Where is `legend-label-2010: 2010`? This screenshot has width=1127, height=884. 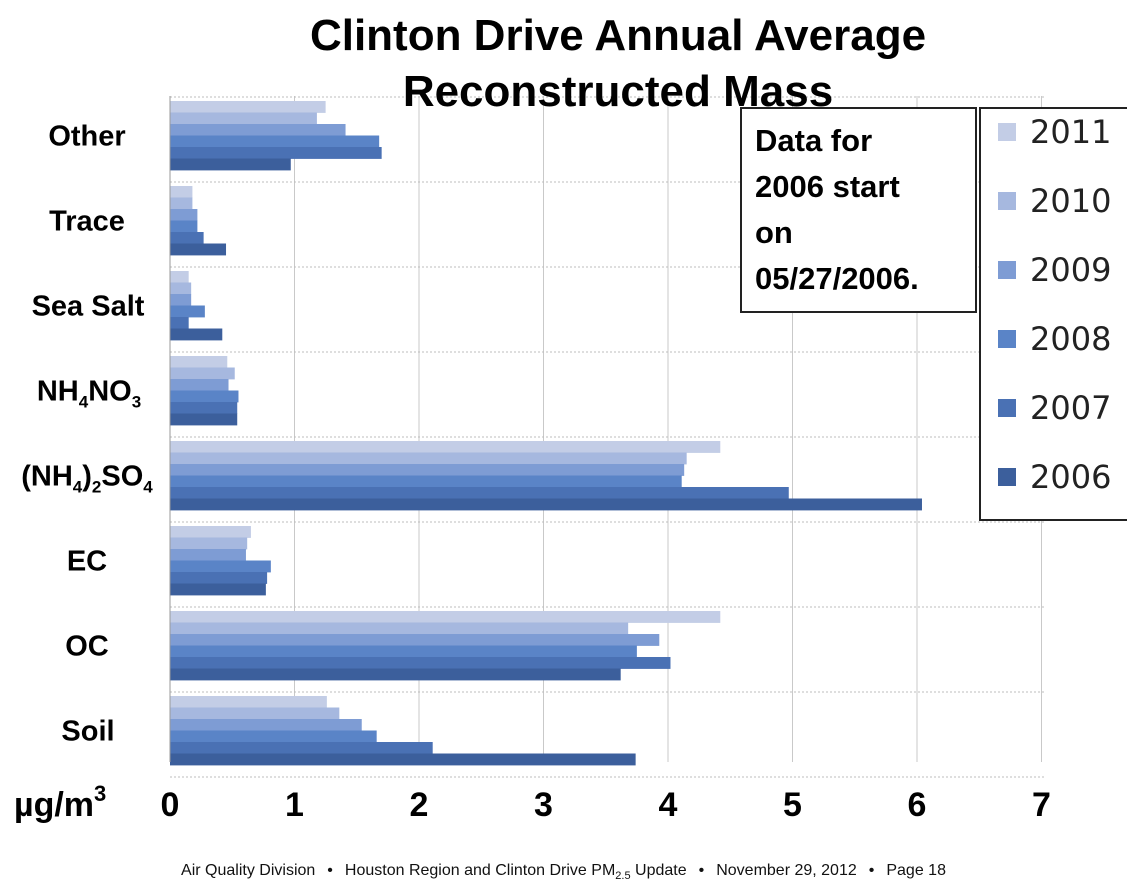 legend-label-2010: 2010 is located at coordinates (1070, 201).